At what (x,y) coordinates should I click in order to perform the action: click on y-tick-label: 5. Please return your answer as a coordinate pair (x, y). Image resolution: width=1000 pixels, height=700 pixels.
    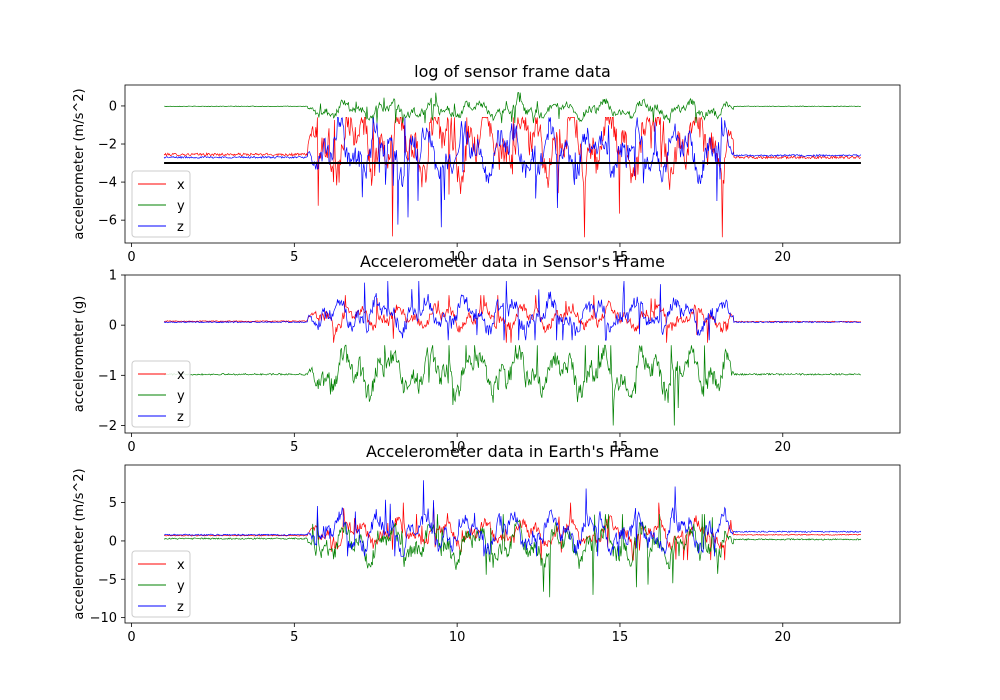
    Looking at the image, I should click on (113, 503).